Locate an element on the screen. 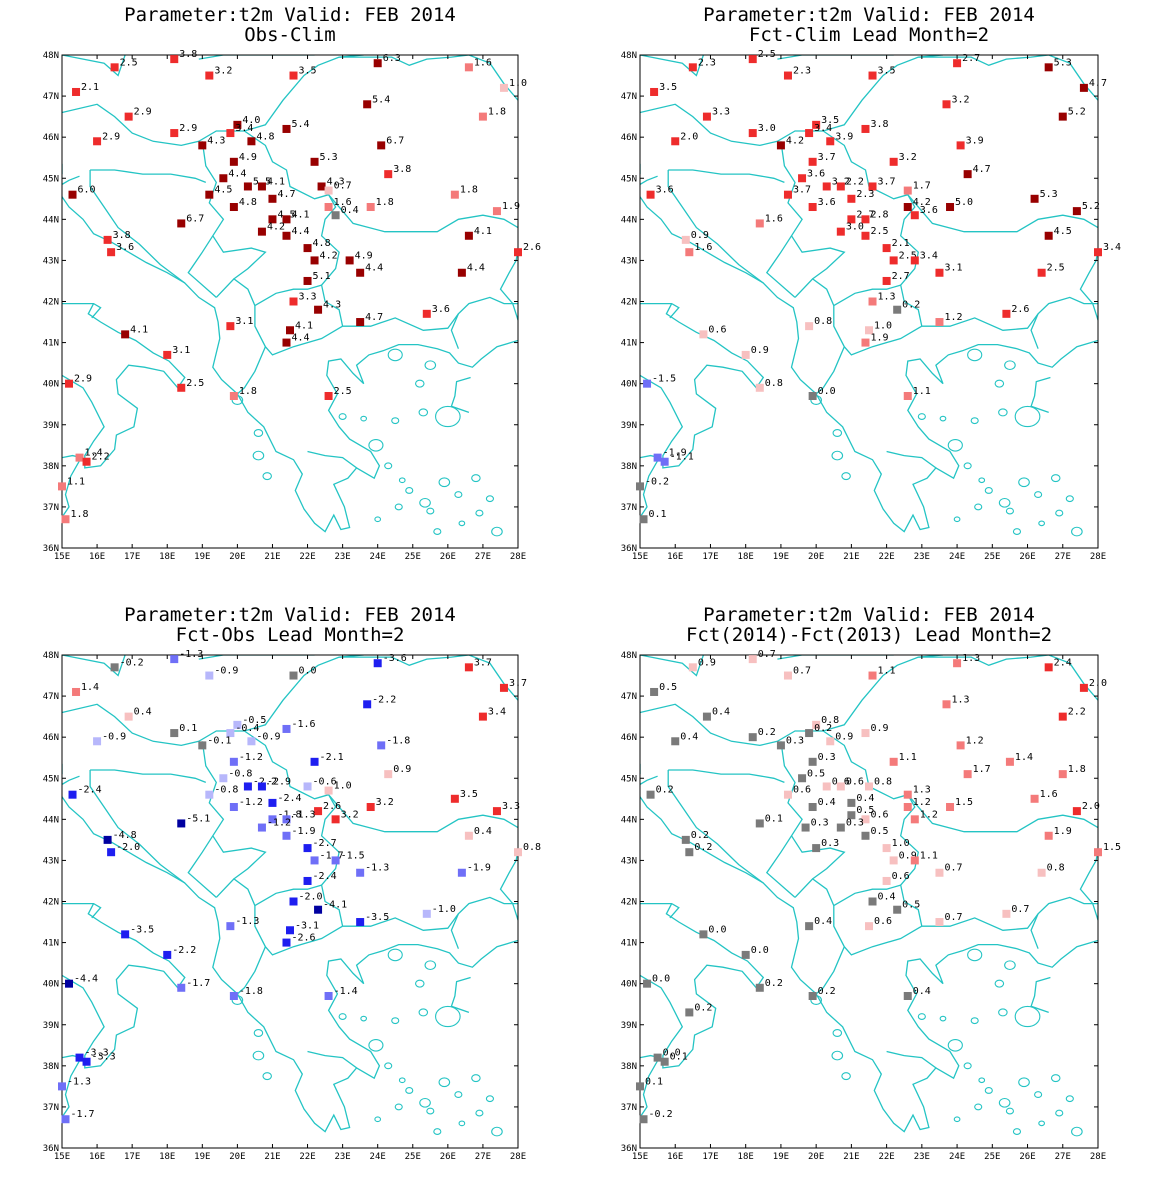  station-value: 0.1 is located at coordinates (774, 818).